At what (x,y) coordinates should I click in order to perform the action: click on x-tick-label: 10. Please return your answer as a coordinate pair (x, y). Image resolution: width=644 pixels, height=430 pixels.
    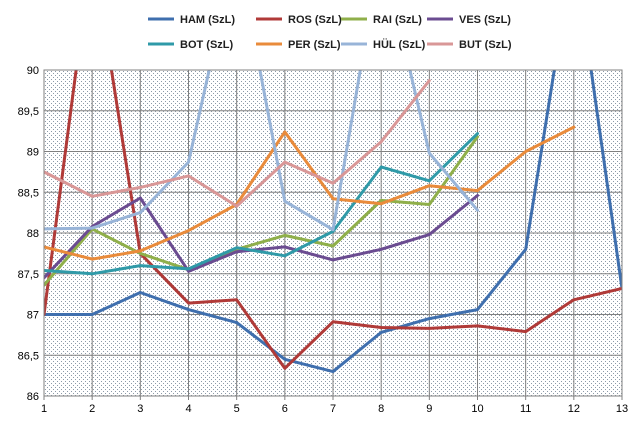
    Looking at the image, I should click on (477, 409).